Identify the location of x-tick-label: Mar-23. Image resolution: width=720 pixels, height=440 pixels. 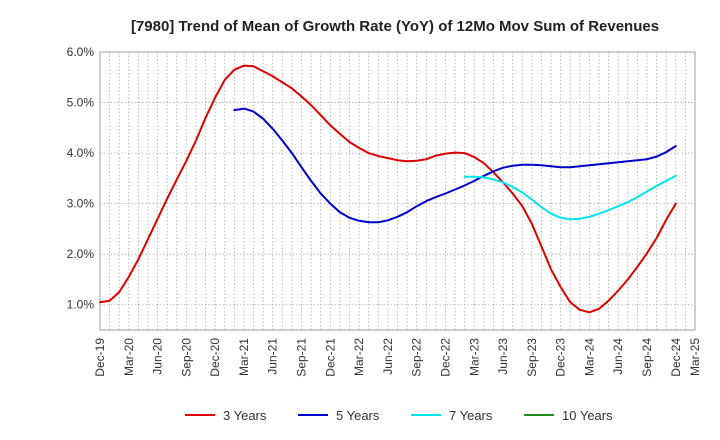
(474, 357).